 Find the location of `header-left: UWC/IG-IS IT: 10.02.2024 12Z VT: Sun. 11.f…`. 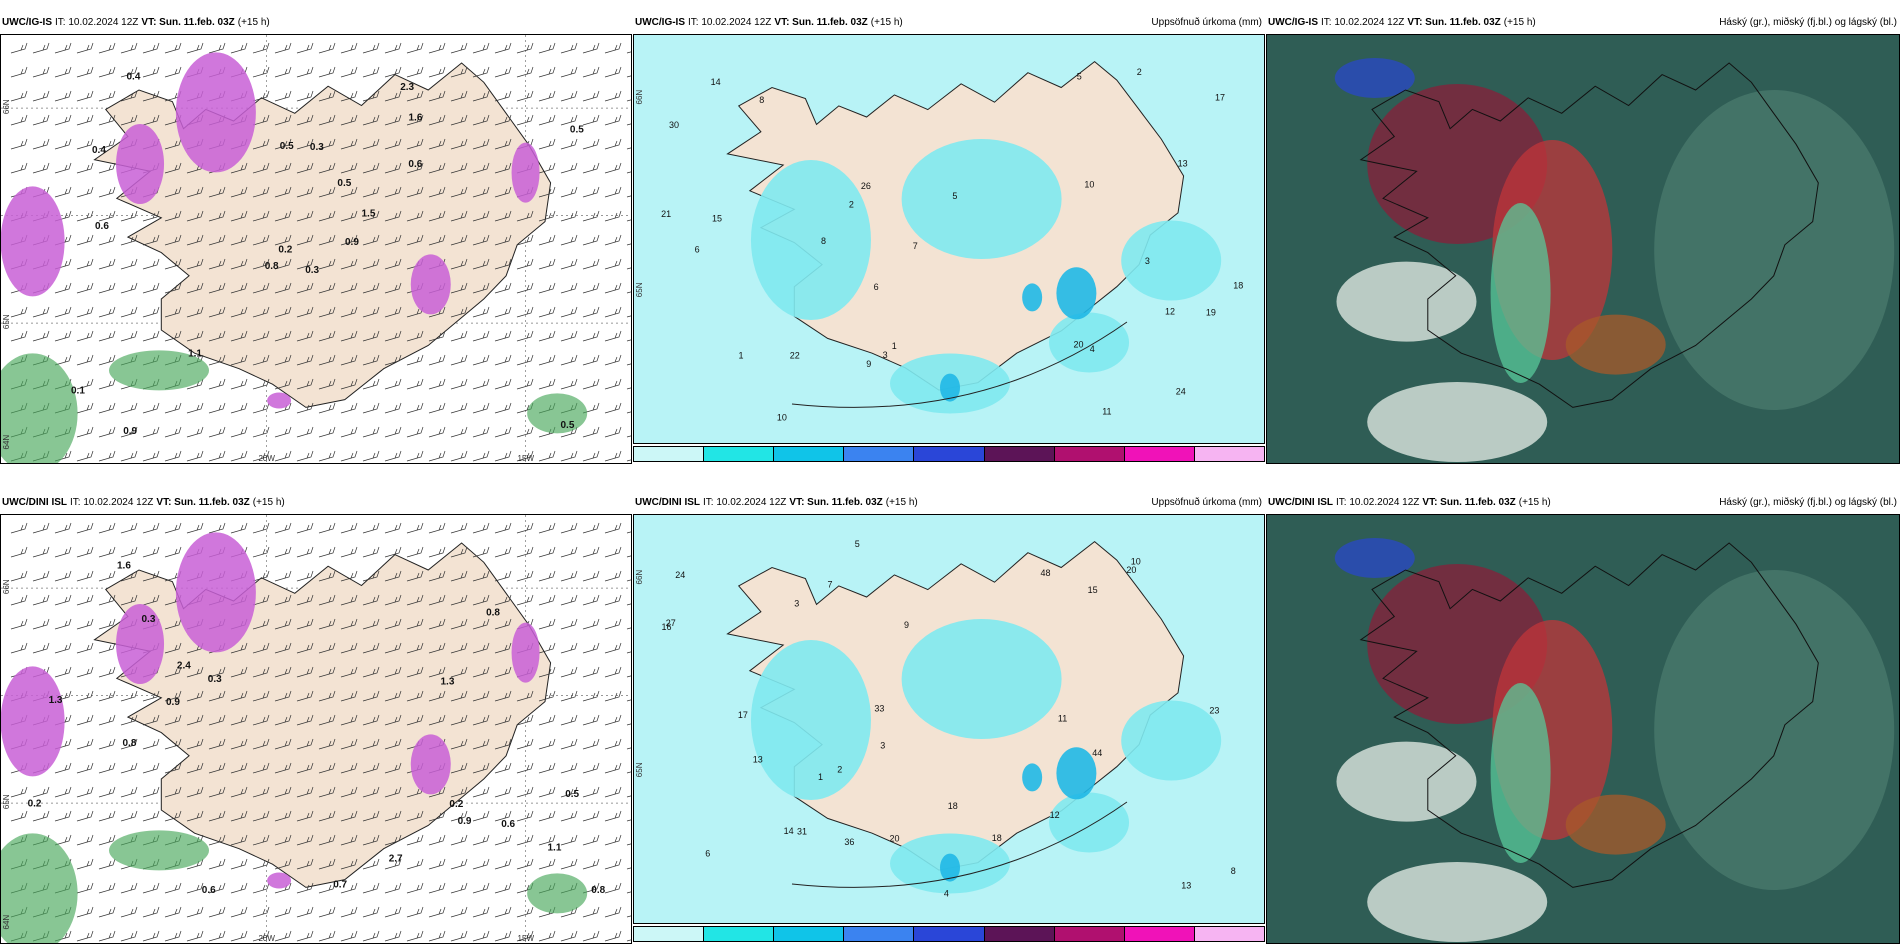

header-left: UWC/IG-IS IT: 10.02.2024 12Z VT: Sun. 11.f… is located at coordinates (769, 23).